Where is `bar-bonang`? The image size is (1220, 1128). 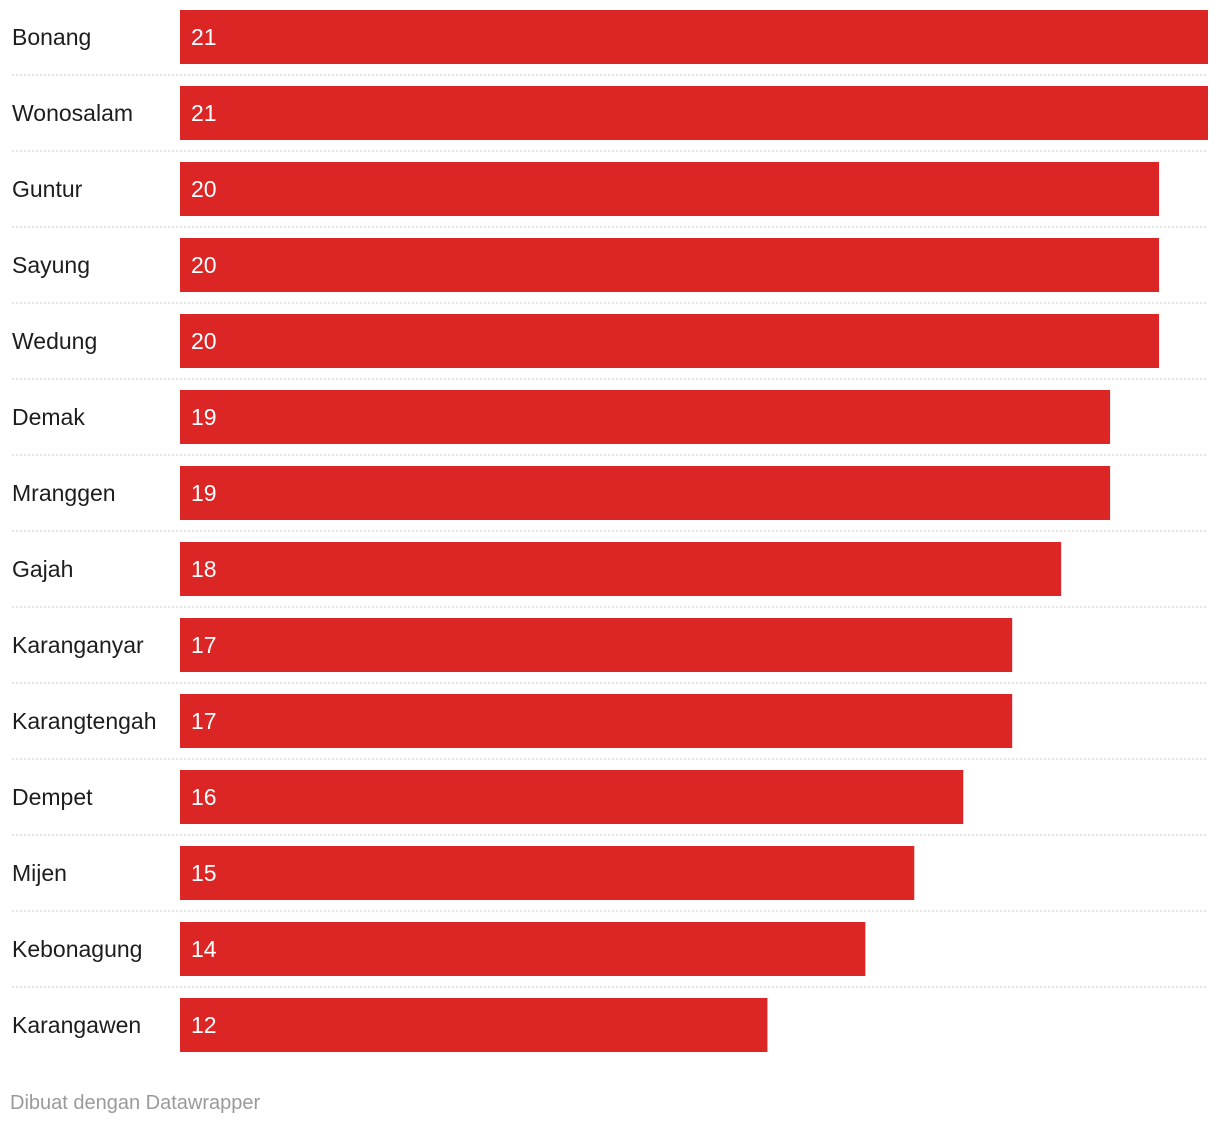
bar-bonang is located at coordinates (694, 37).